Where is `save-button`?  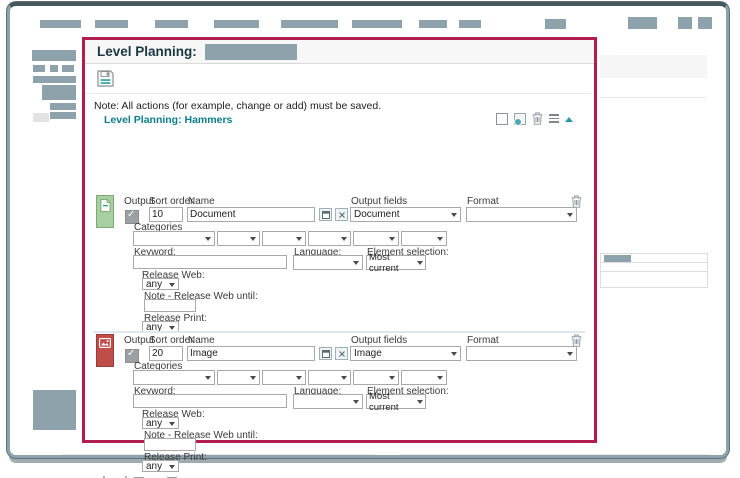 save-button is located at coordinates (105, 79).